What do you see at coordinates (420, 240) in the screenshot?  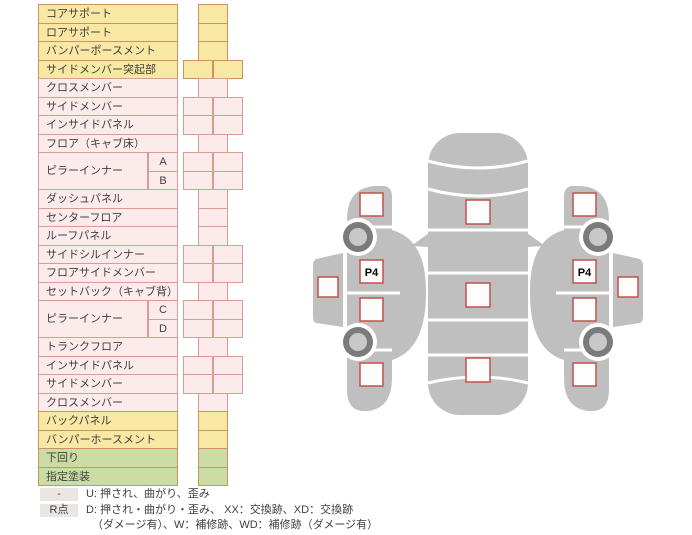 I see `left-mirror` at bounding box center [420, 240].